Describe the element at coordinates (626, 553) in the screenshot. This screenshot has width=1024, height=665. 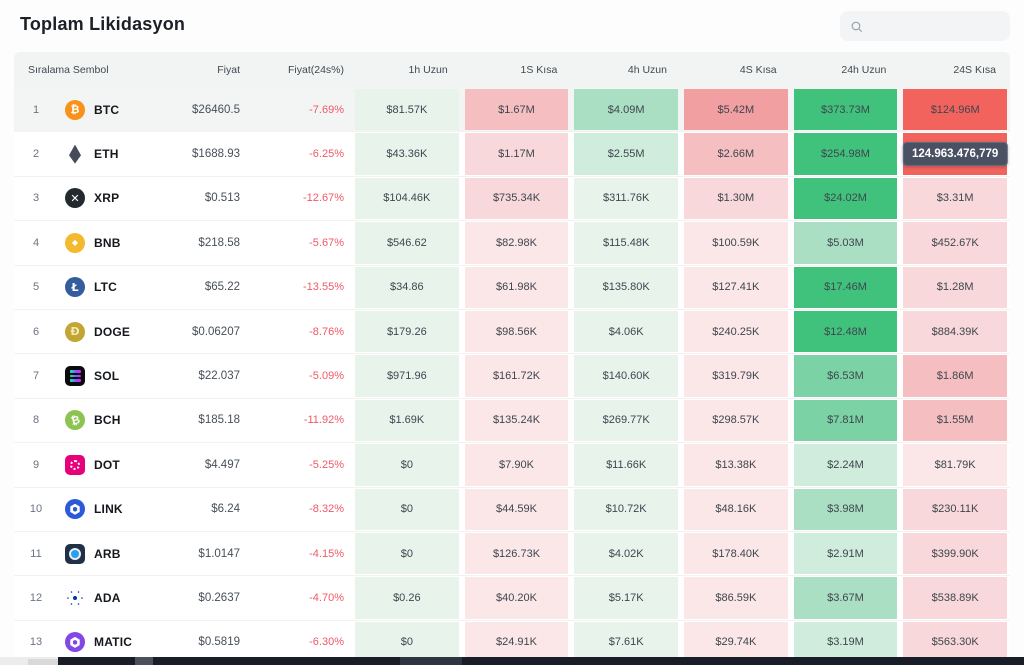
I see `liquidation-cell: $4.02K` at that location.